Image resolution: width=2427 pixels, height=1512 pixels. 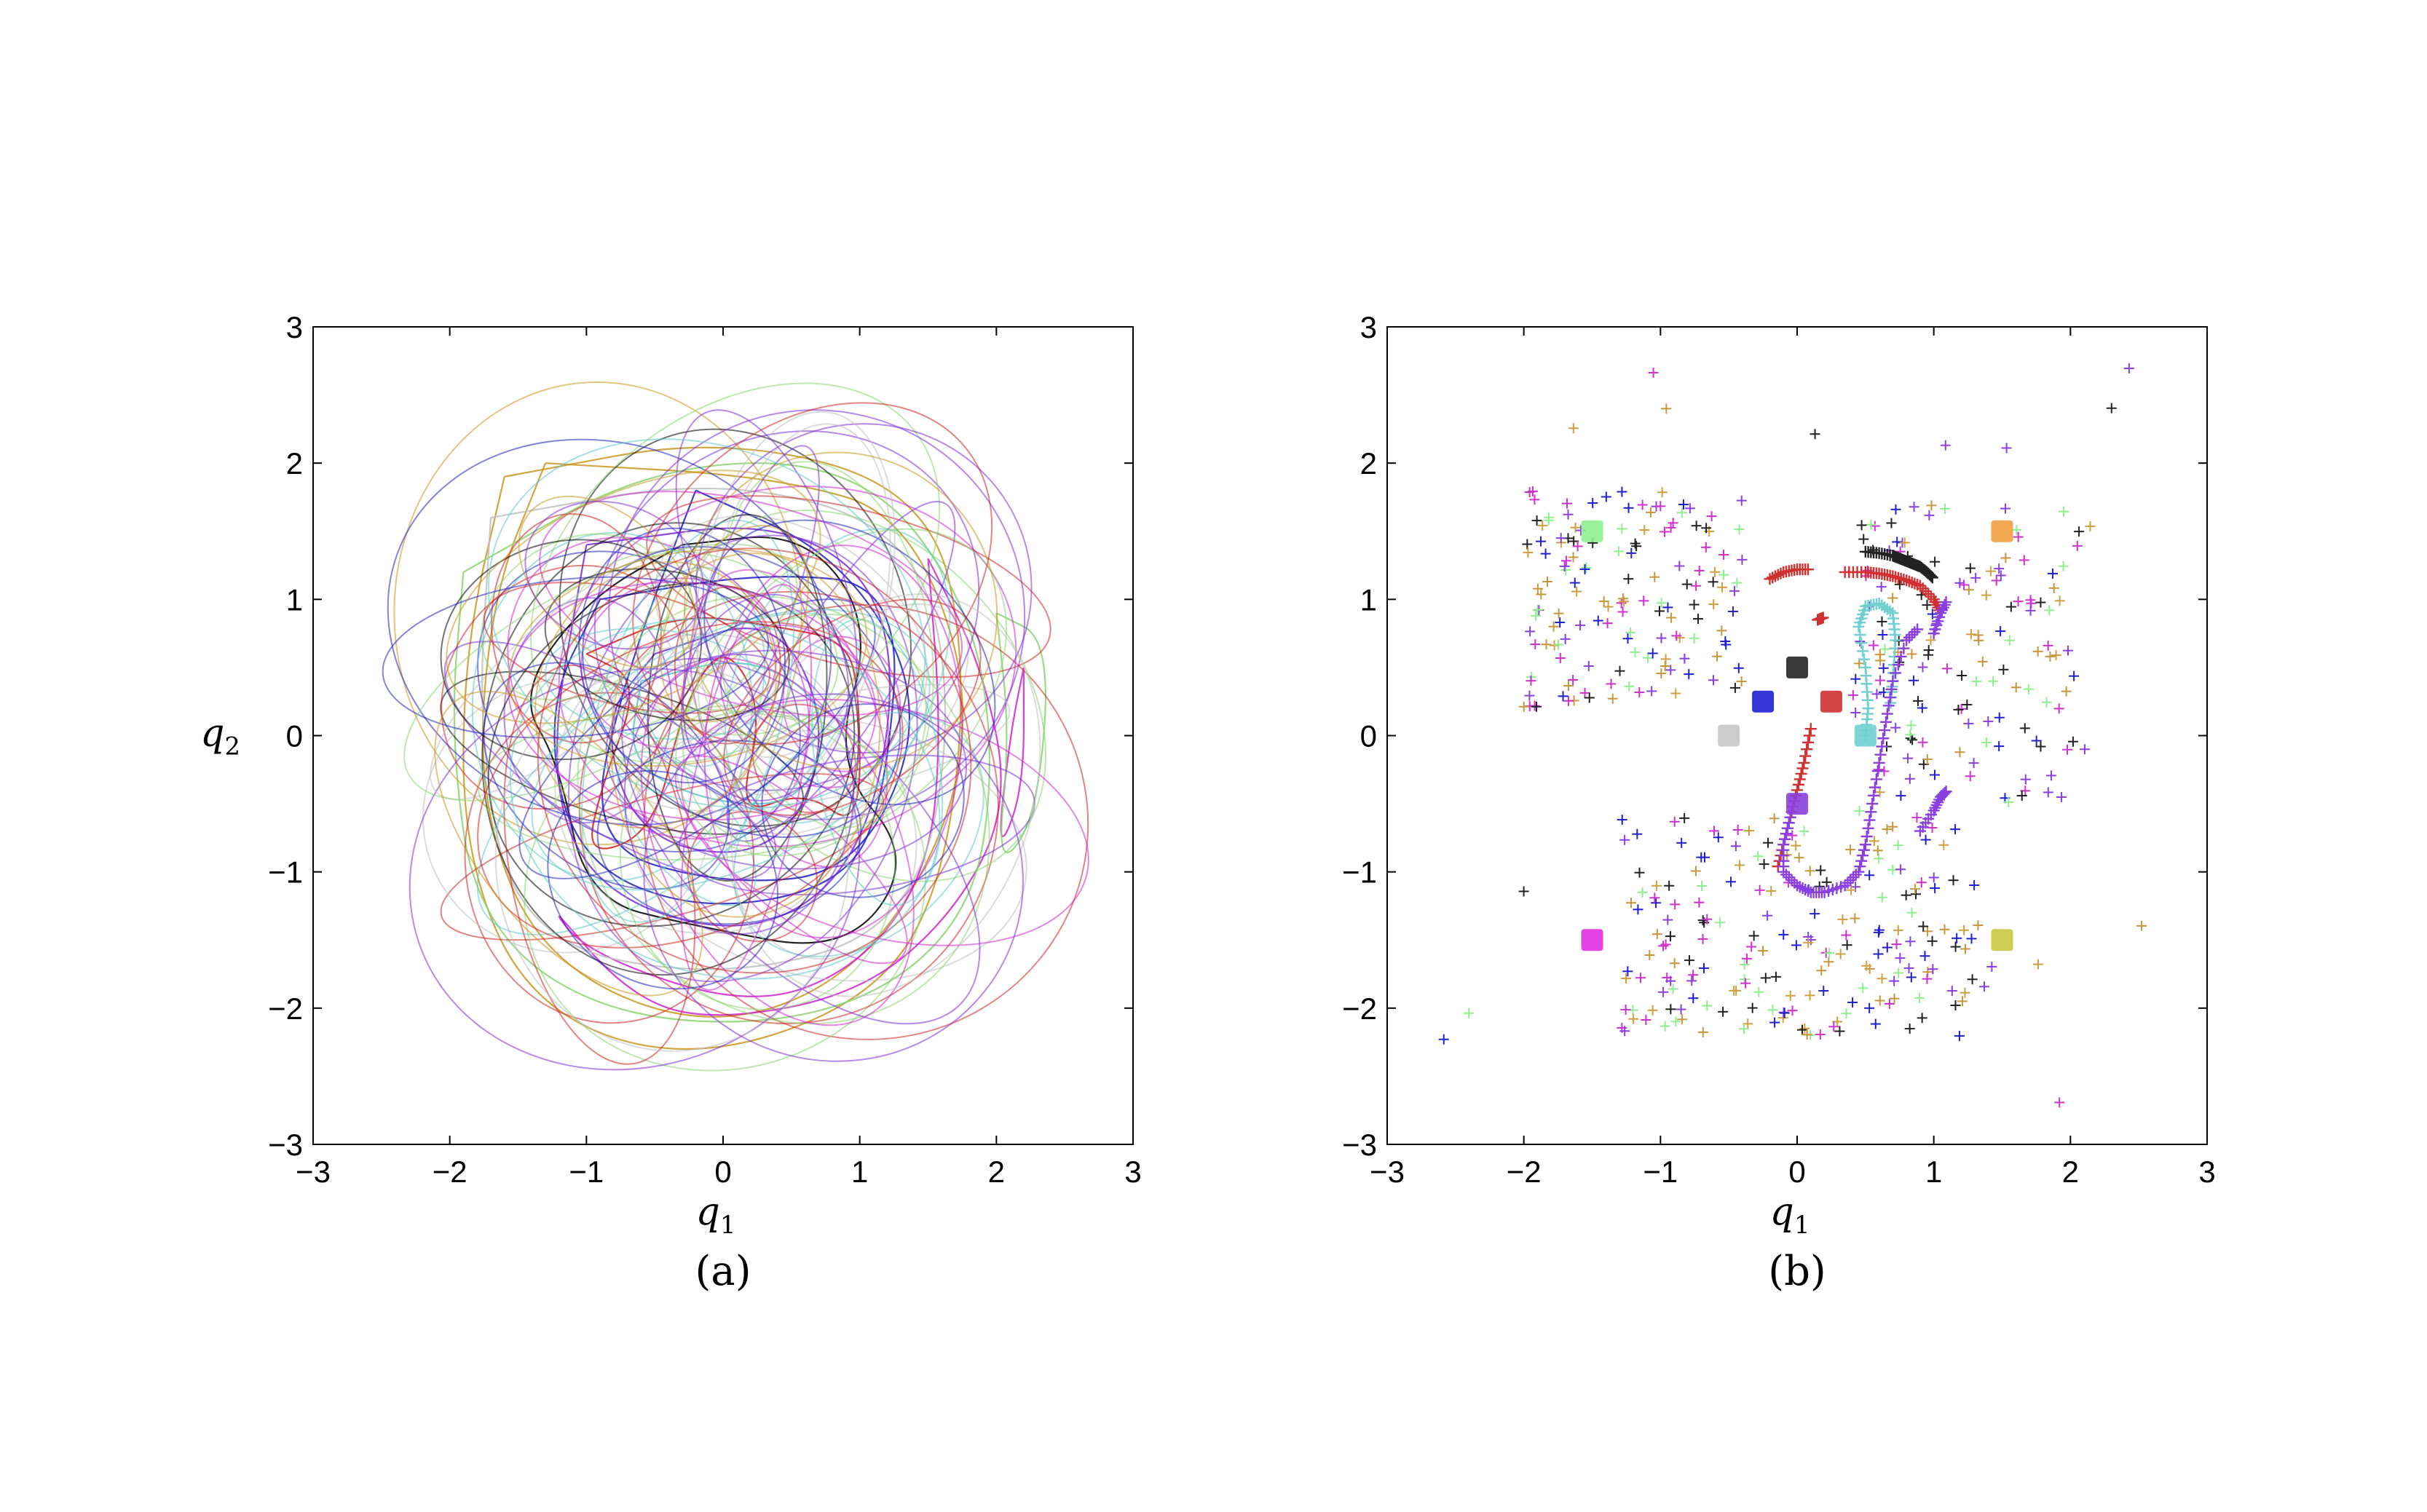 What do you see at coordinates (586, 1172) in the screenshot?
I see `x-tick-label: −1` at bounding box center [586, 1172].